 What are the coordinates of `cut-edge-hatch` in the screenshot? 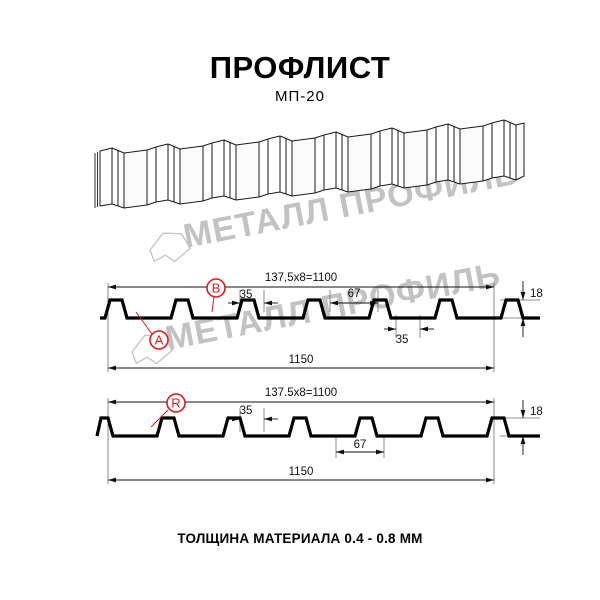 It's located at (97, 179).